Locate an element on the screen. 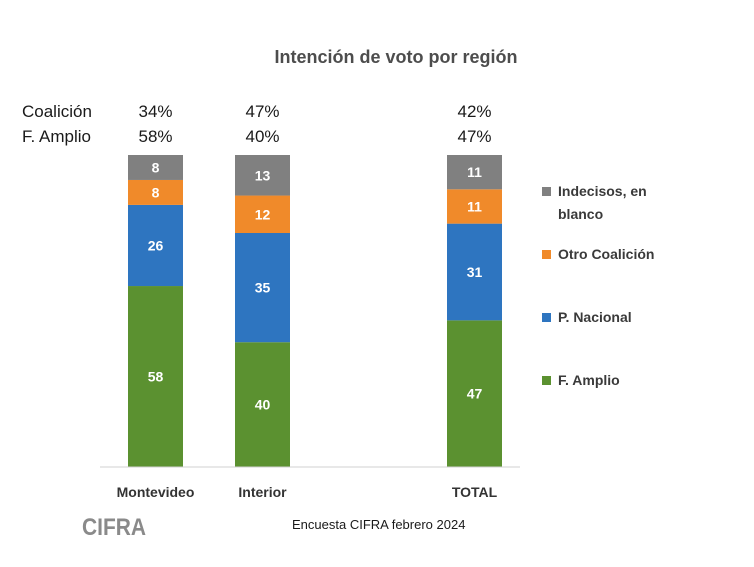 This screenshot has width=754, height=567. legend-swatch-p-nacional is located at coordinates (546, 317).